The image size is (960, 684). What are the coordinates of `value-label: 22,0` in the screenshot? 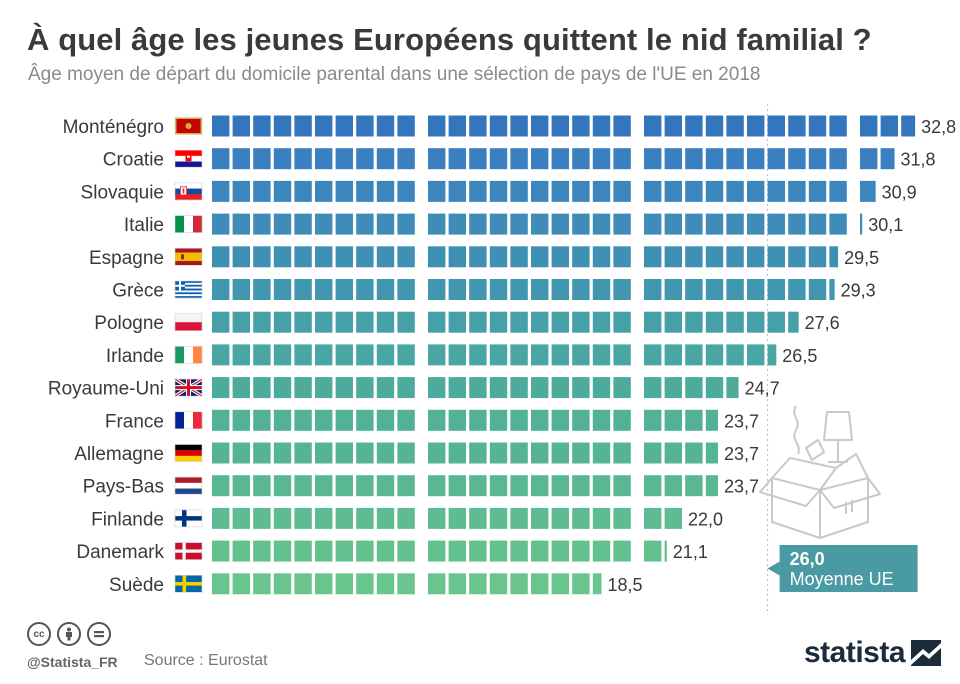 It's located at (705, 519).